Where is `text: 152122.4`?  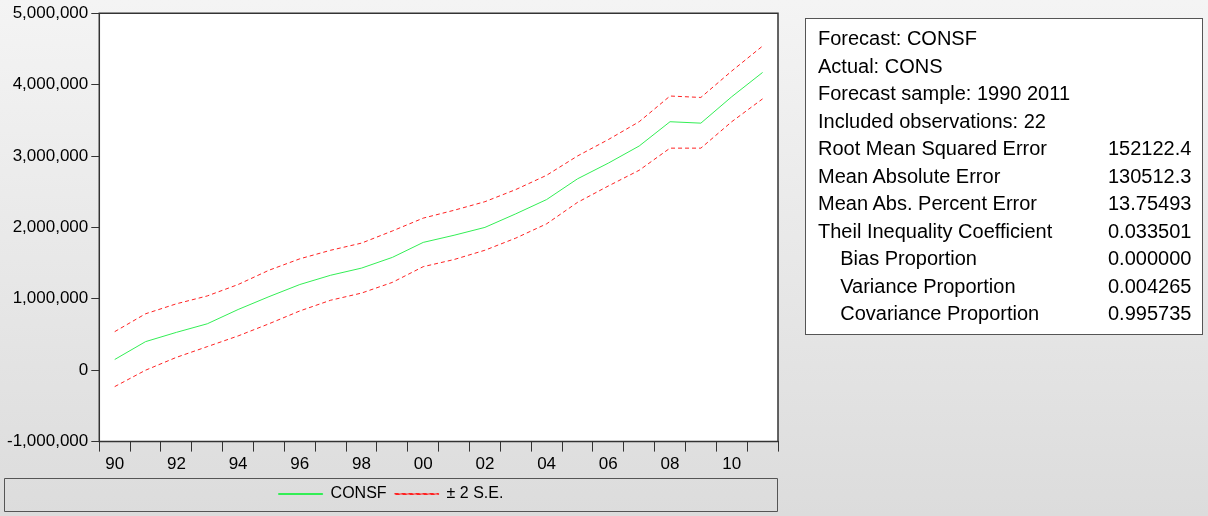
text: 152122.4 is located at coordinates (1150, 148).